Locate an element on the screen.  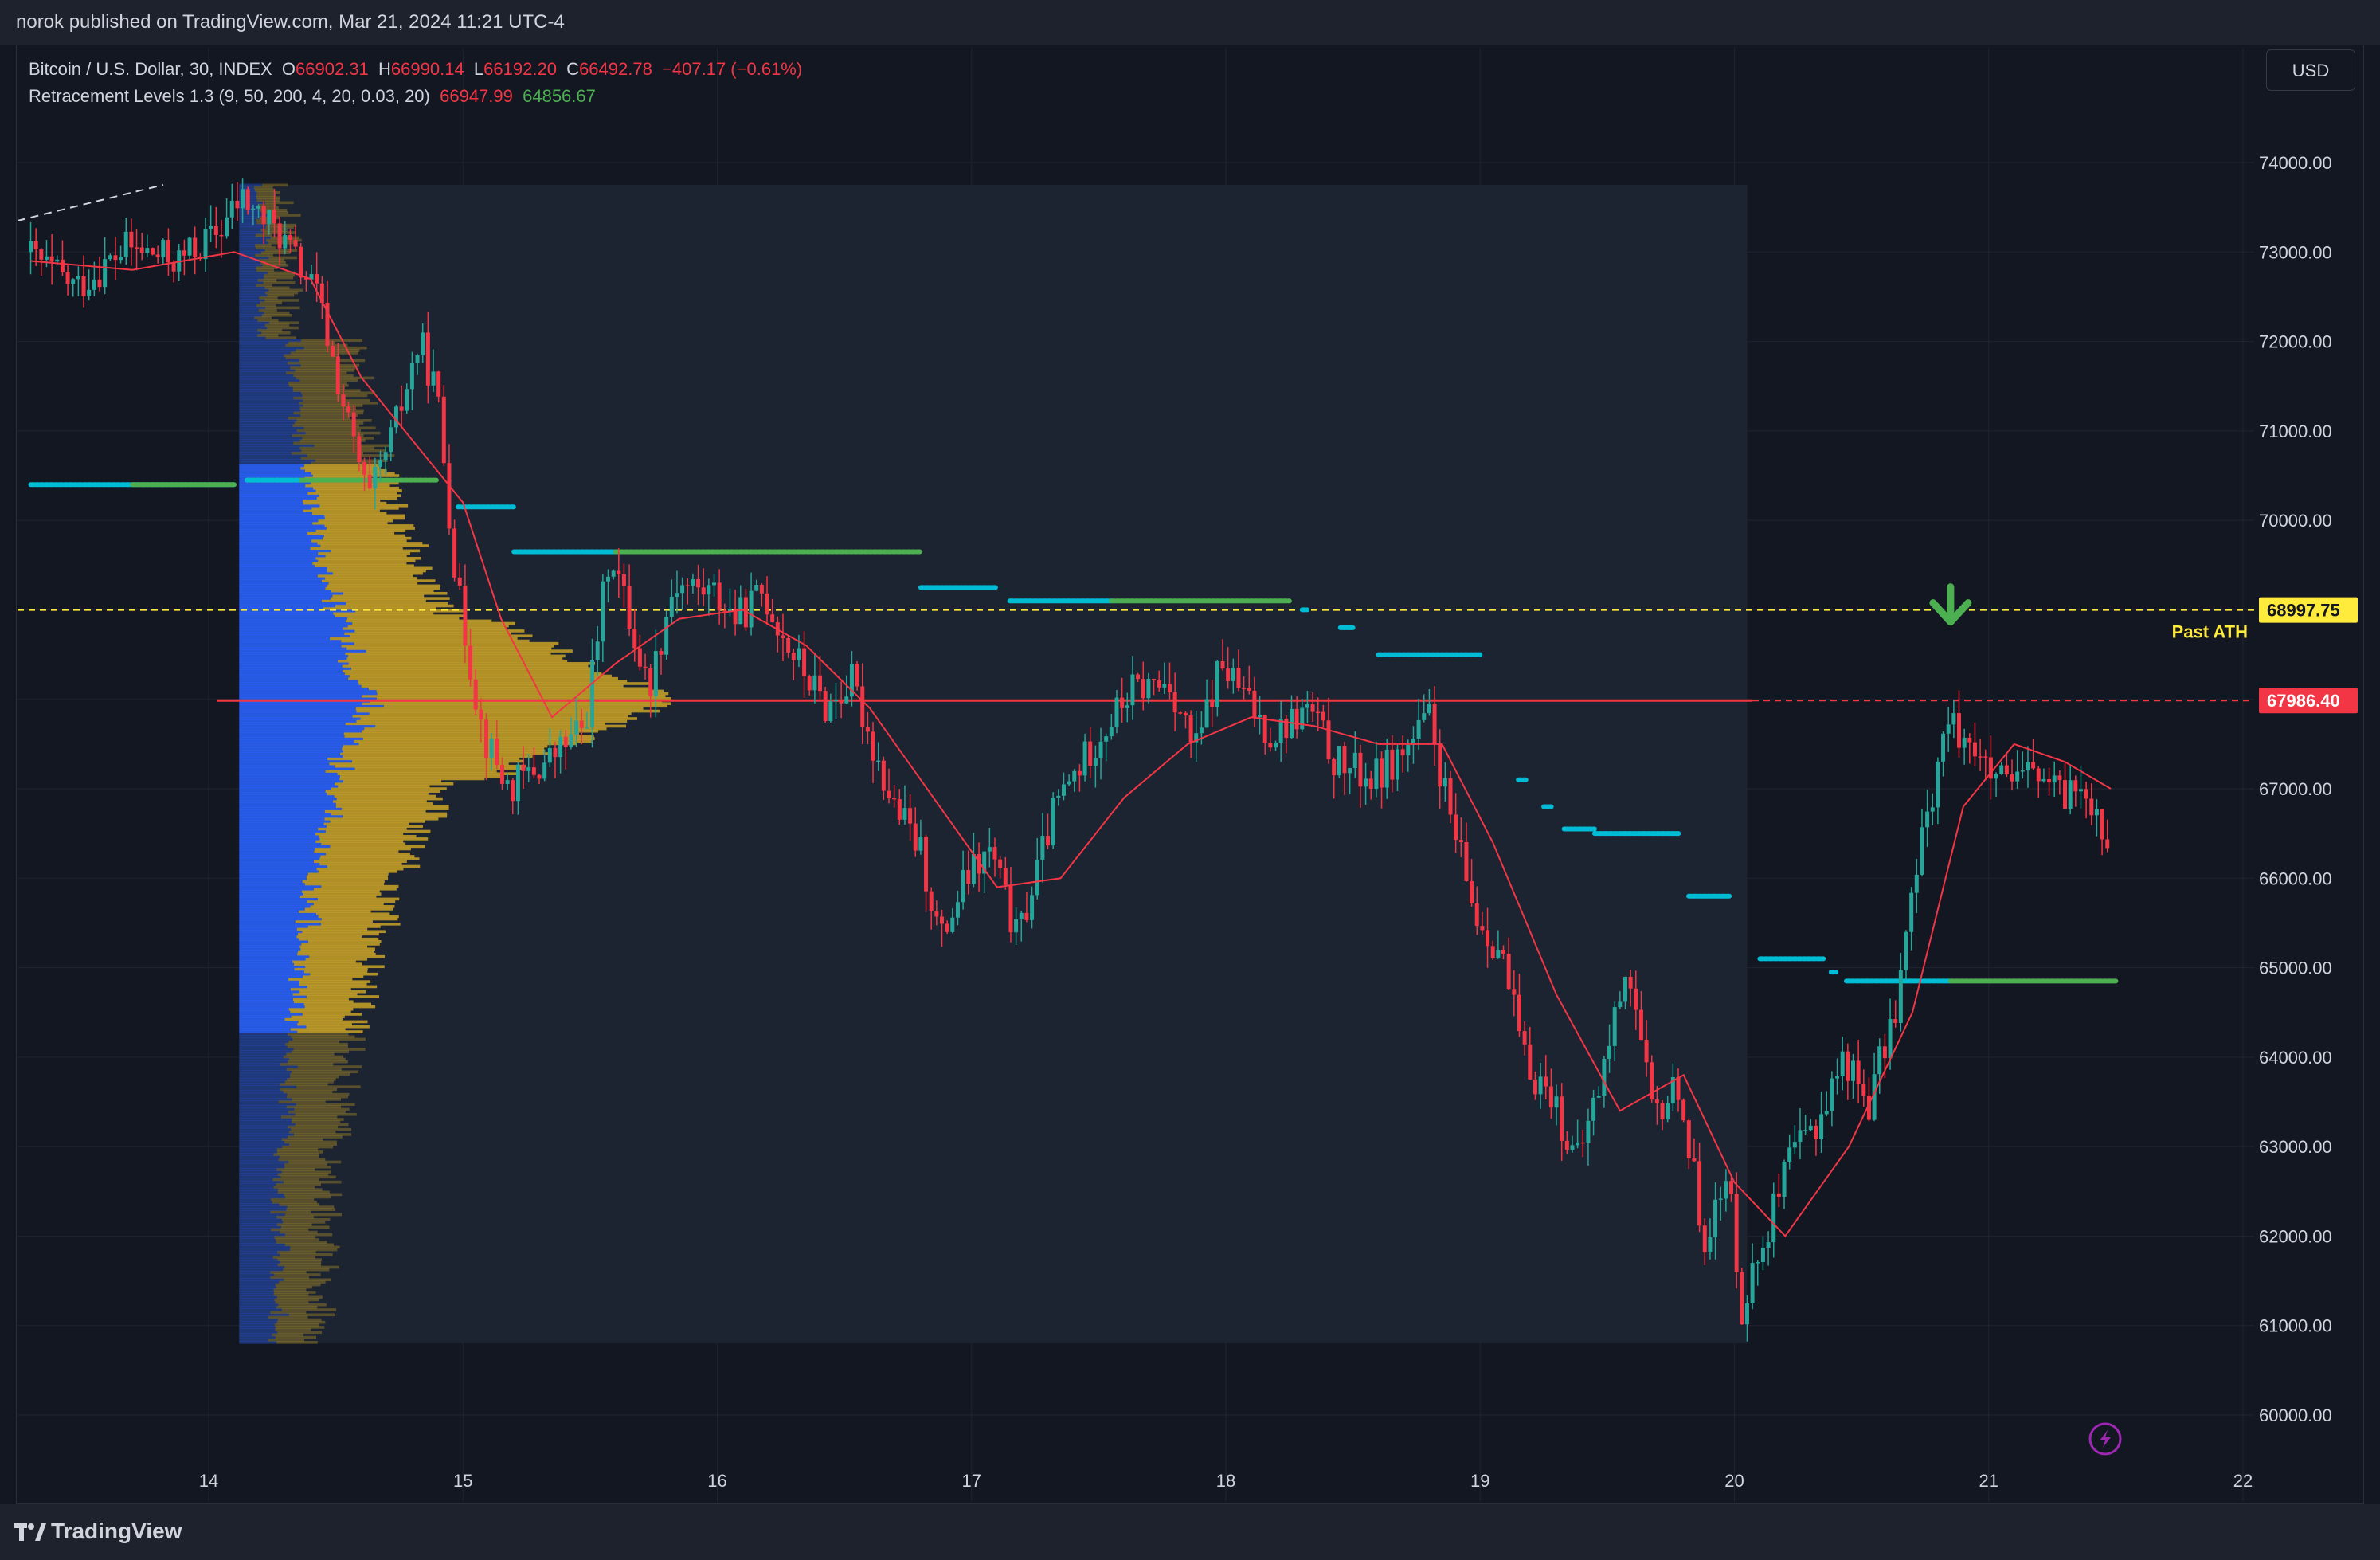
lightning-icon is located at coordinates (2105, 1439).